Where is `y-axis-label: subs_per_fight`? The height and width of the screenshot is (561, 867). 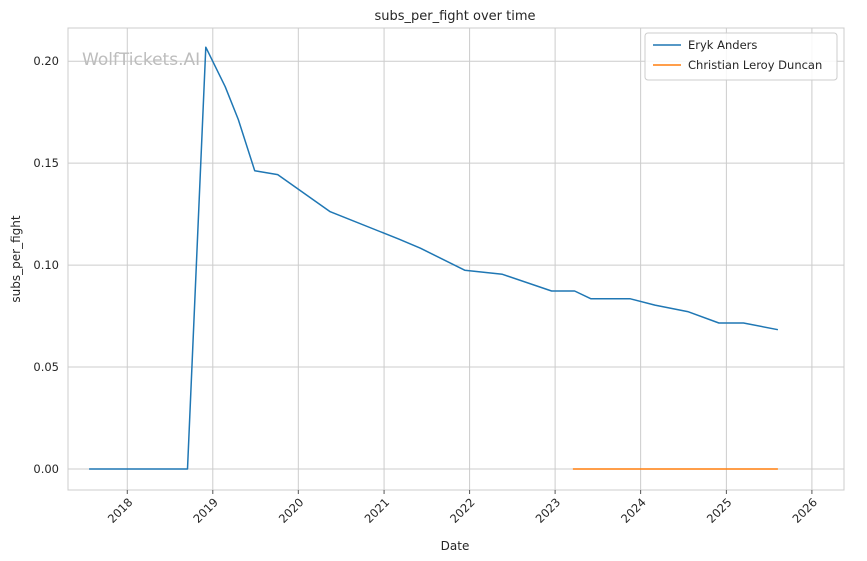 y-axis-label: subs_per_fight is located at coordinates (16, 258).